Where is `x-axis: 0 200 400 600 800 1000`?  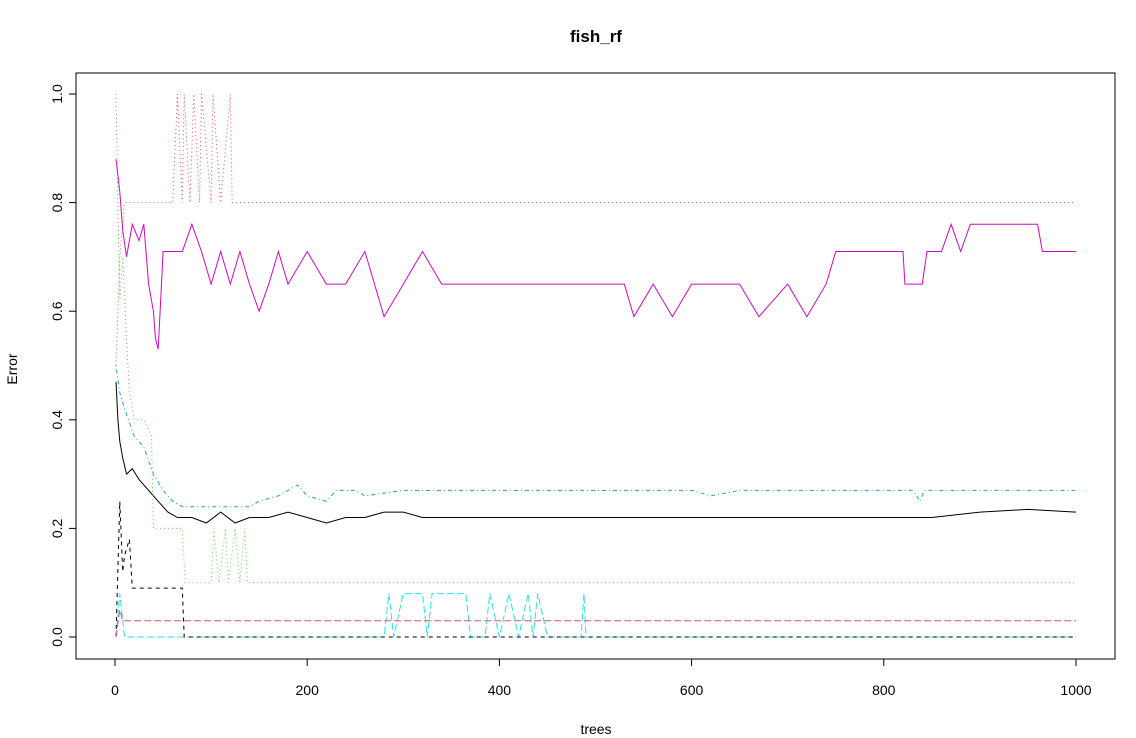
x-axis: 0 200 400 600 800 1000 is located at coordinates (601, 678).